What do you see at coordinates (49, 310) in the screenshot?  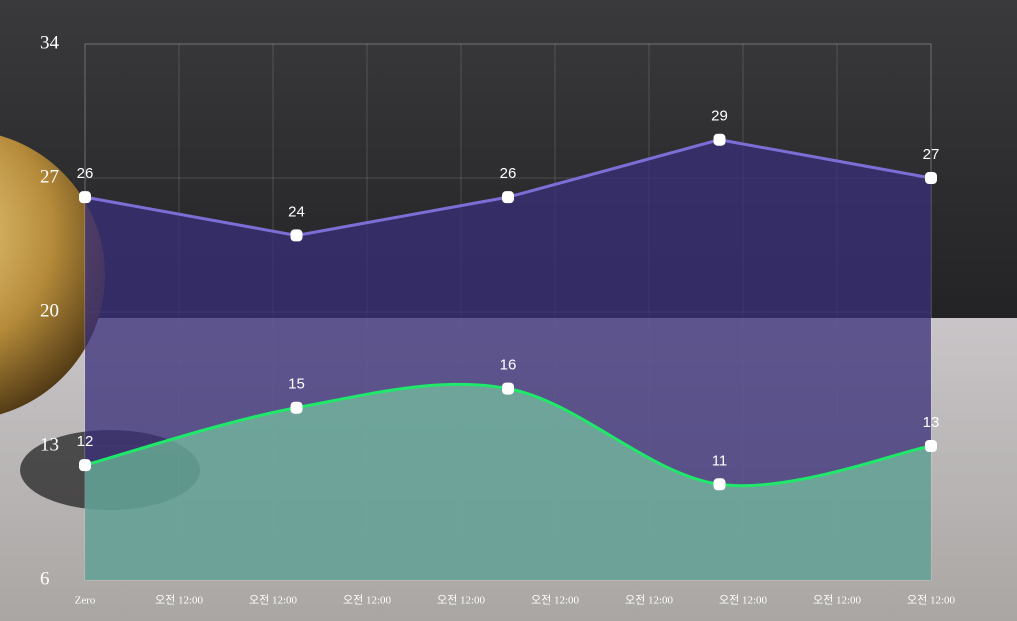 I see `y-tick-label: 20` at bounding box center [49, 310].